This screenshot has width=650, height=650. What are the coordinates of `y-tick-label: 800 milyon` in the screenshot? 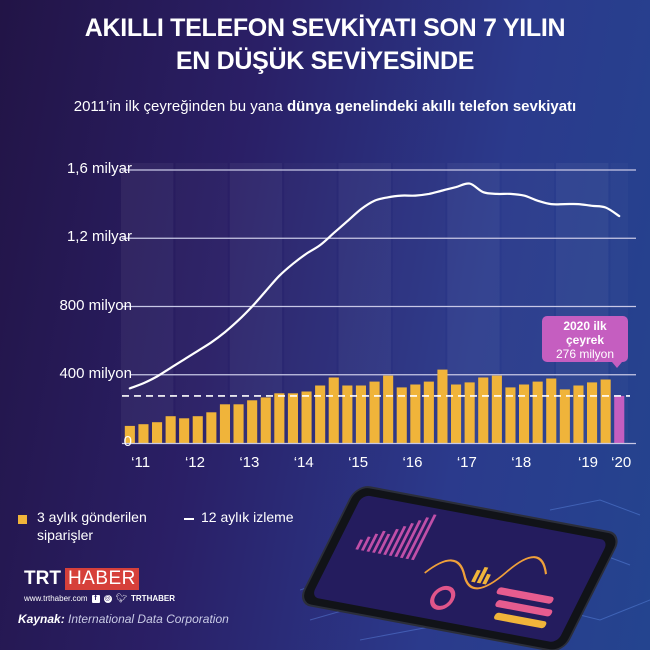 It's located at (95, 305).